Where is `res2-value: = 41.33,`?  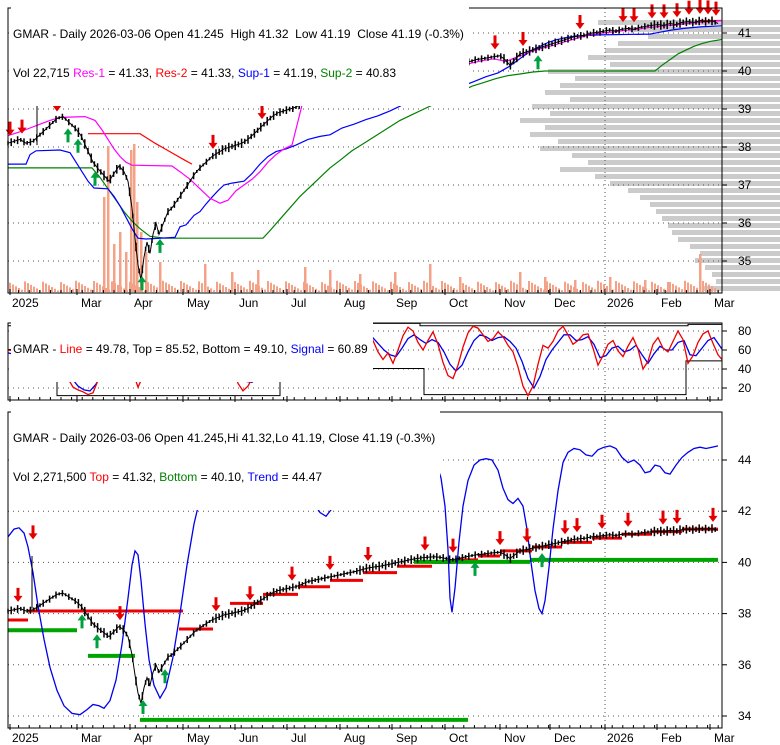
res2-value: = 41.33, is located at coordinates (212, 73).